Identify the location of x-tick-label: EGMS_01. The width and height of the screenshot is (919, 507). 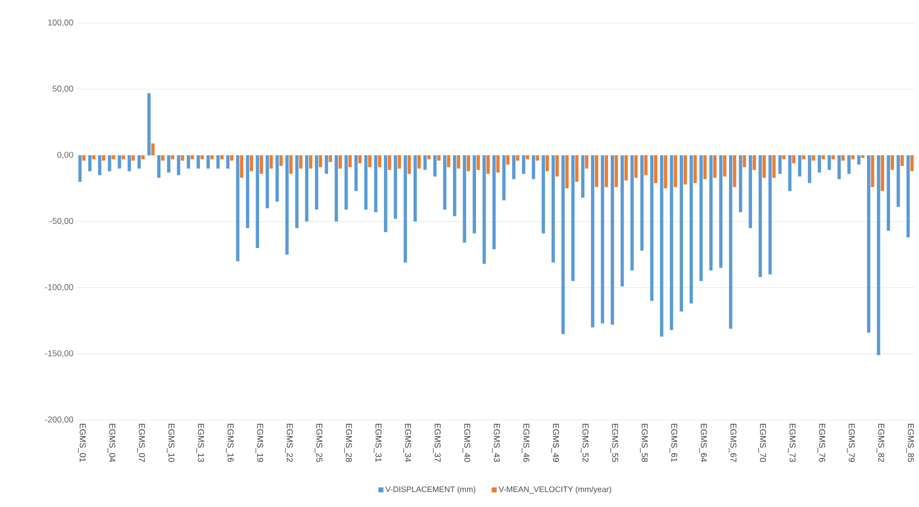
(82, 443).